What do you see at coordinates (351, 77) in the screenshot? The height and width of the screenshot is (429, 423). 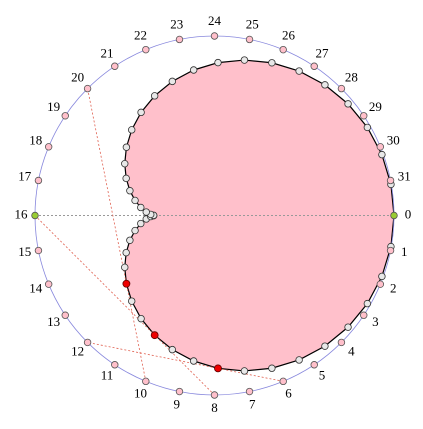 I see `point-label: 28` at bounding box center [351, 77].